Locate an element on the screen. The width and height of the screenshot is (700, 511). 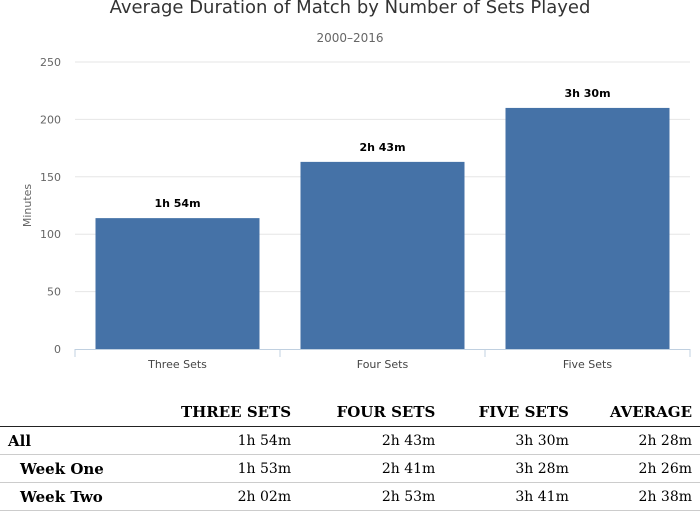
table-cell: 2h 28m is located at coordinates (665, 440).